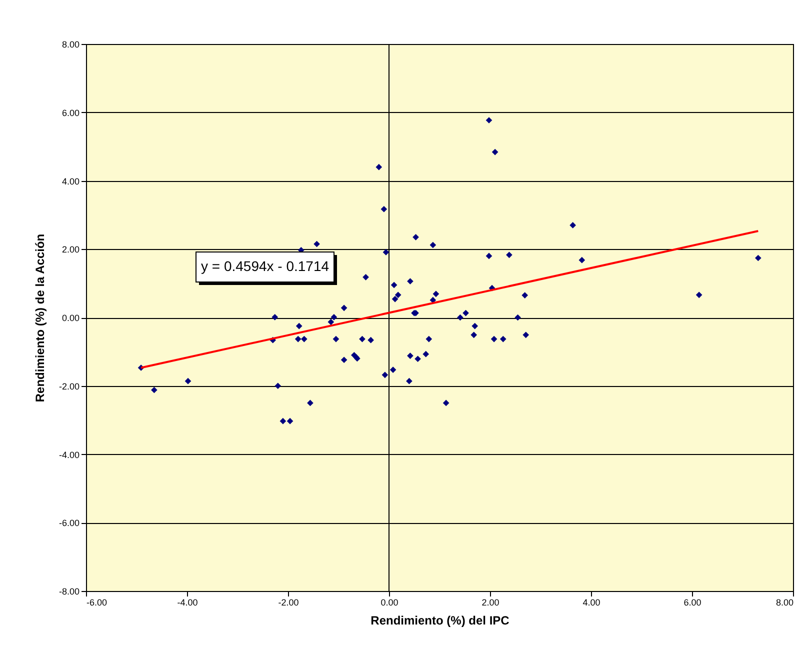  What do you see at coordinates (591, 603) in the screenshot?
I see `x-tick-label: 4.00` at bounding box center [591, 603].